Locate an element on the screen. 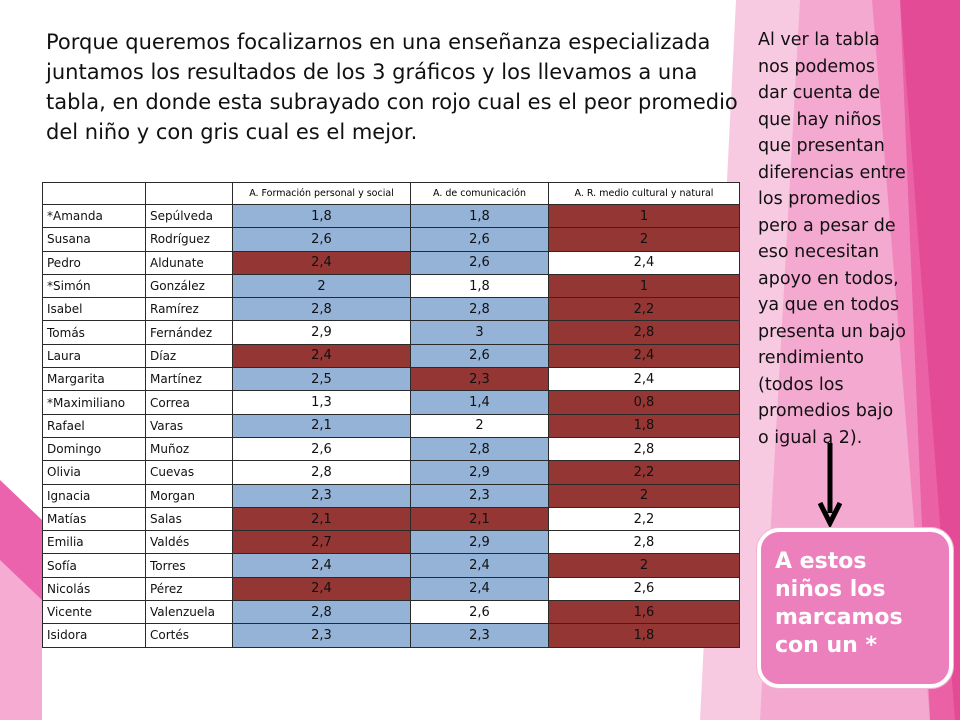  student-last-name: Aldunate is located at coordinates (189, 262).